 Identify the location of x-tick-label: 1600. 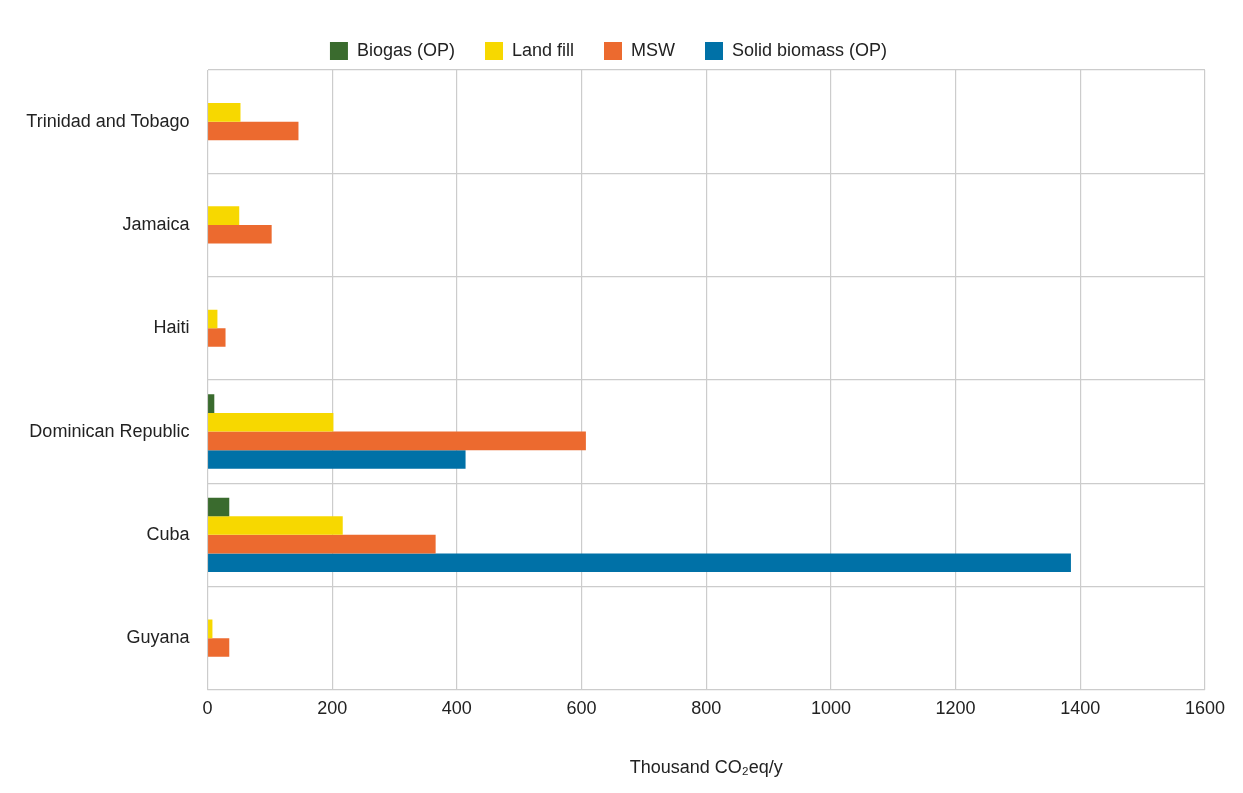
(1204, 707).